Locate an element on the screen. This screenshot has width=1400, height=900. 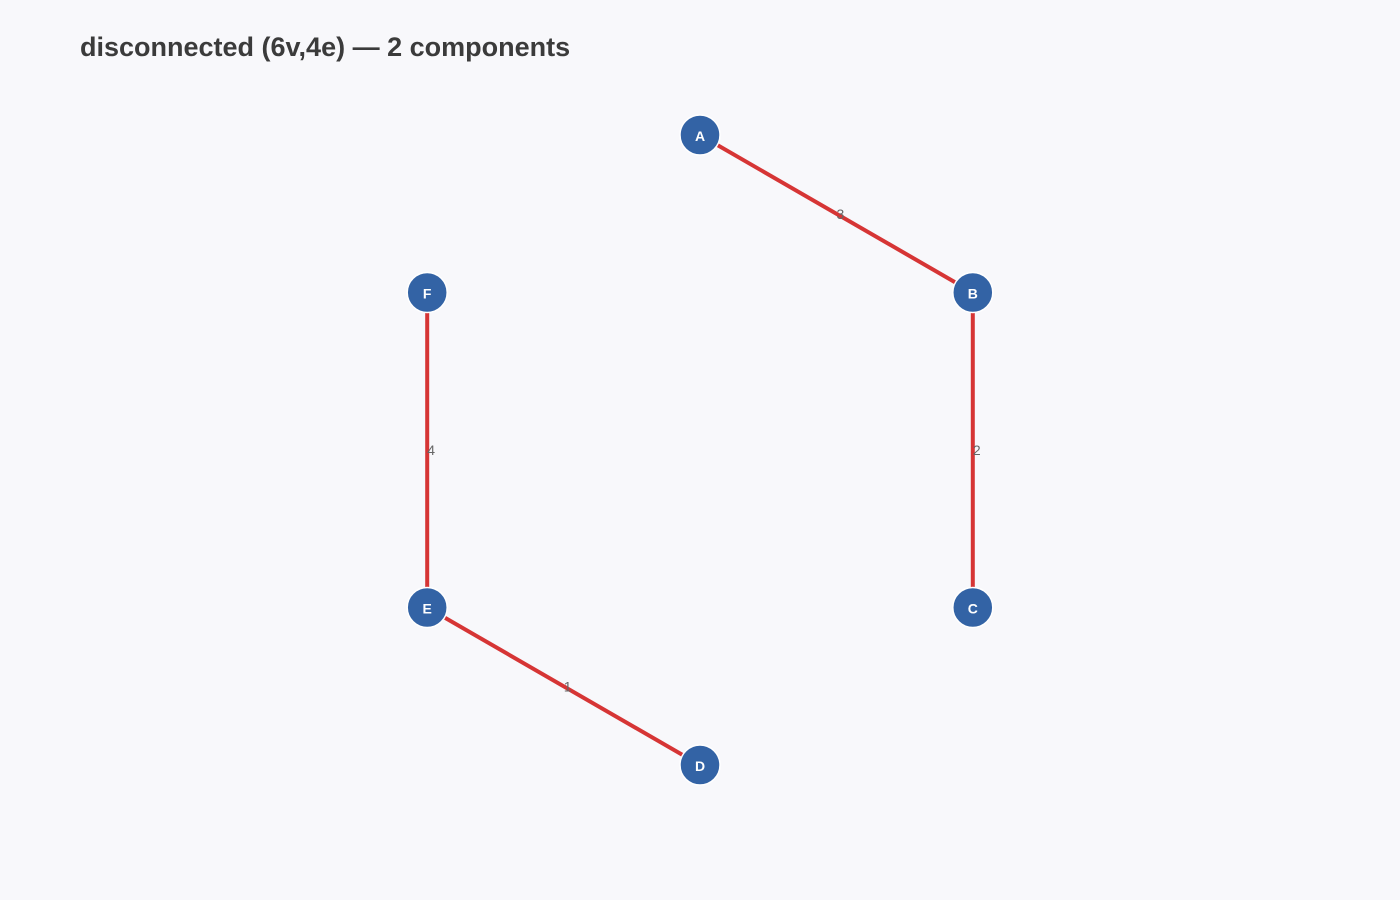
edge-a-b is located at coordinates (836, 214).